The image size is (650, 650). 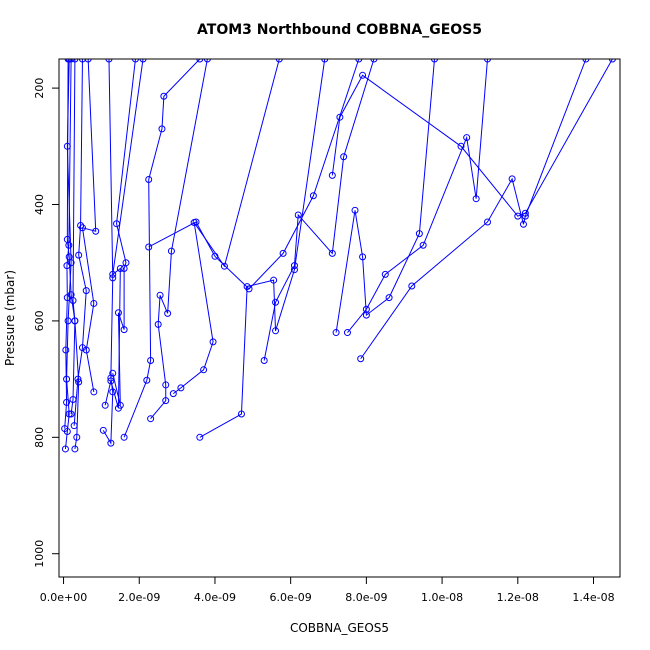 What do you see at coordinates (339, 30) in the screenshot?
I see `chart-title: ATOM3 Northbound COBBNA_GEOS5` at bounding box center [339, 30].